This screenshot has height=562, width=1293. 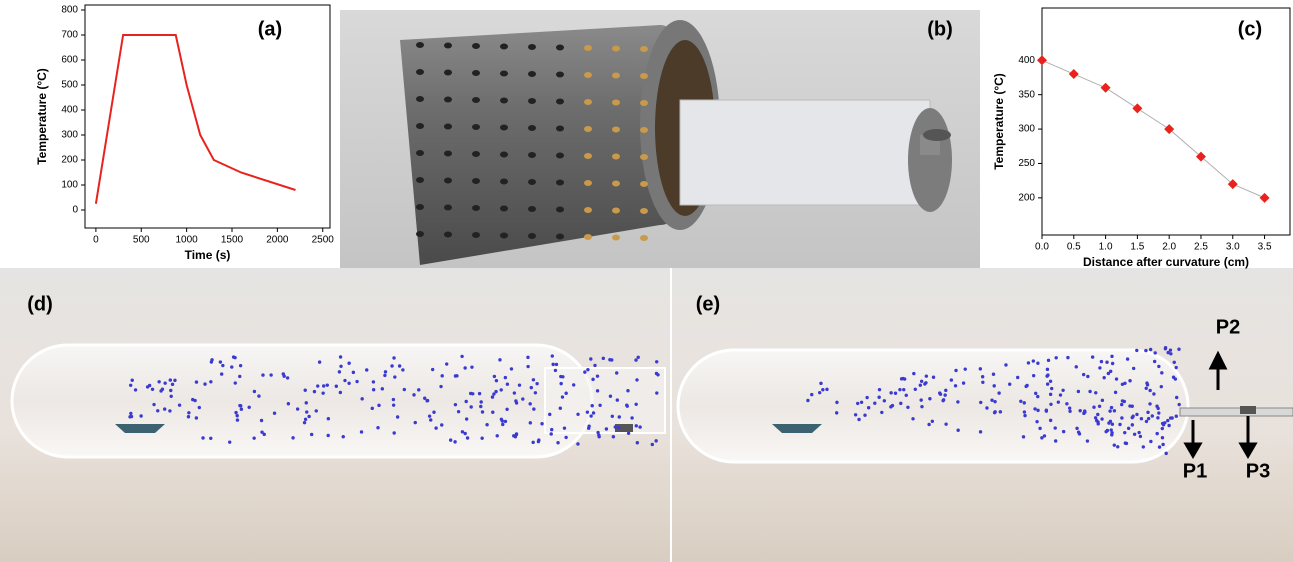 I want to click on y-tick-label: 500, so click(x=69, y=85).